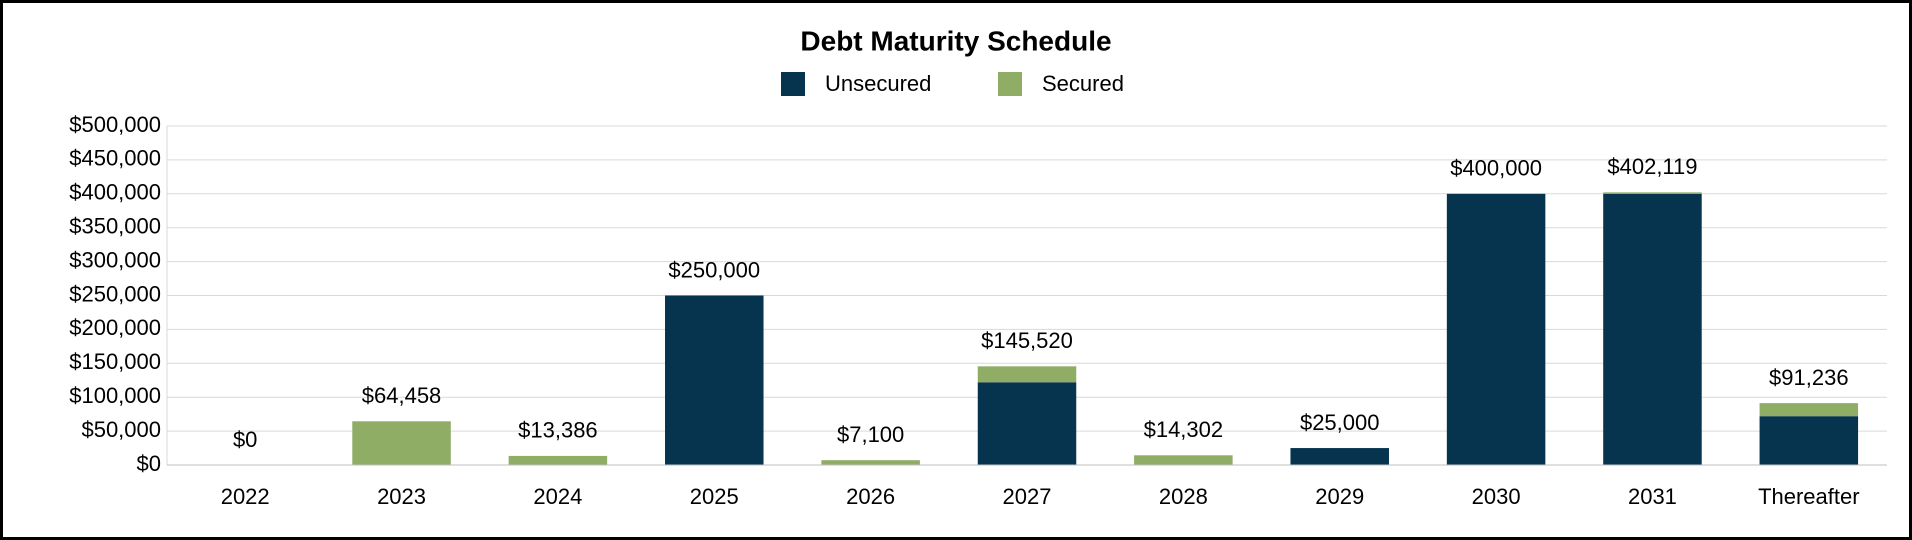  I want to click on x-tick-label: 2024, so click(557, 496).